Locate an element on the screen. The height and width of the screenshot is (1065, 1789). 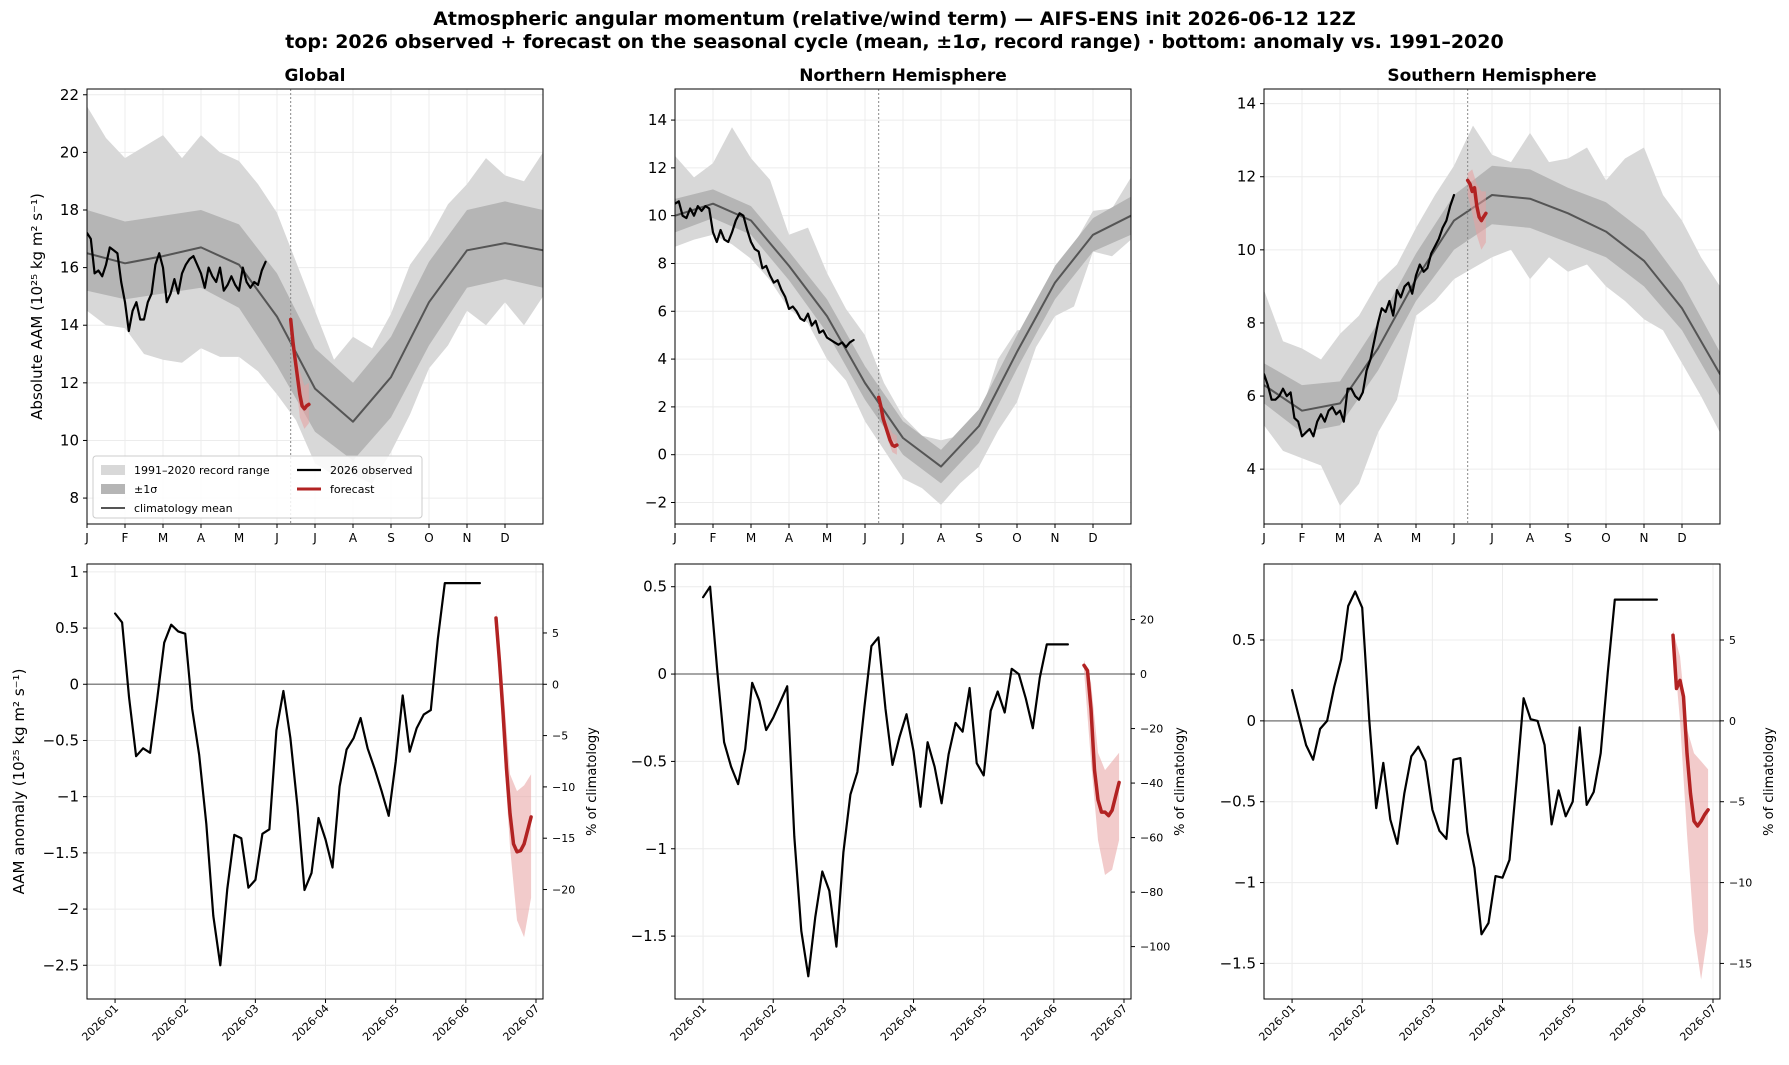
sigma-band is located at coordinates (903, 336).